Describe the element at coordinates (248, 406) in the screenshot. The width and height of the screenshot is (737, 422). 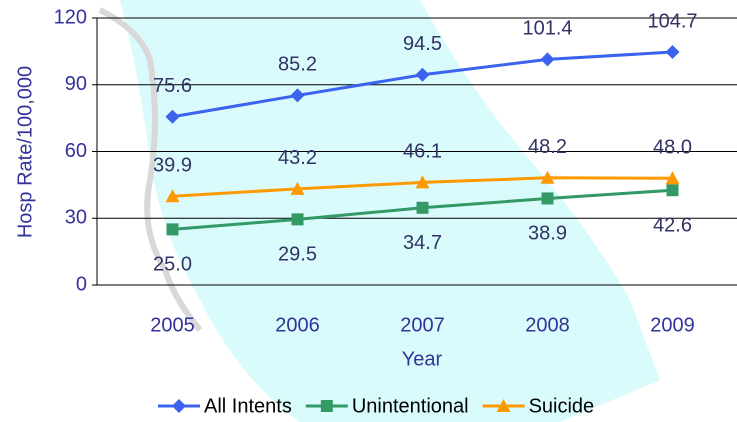
I see `legend-label: All Intents` at that location.